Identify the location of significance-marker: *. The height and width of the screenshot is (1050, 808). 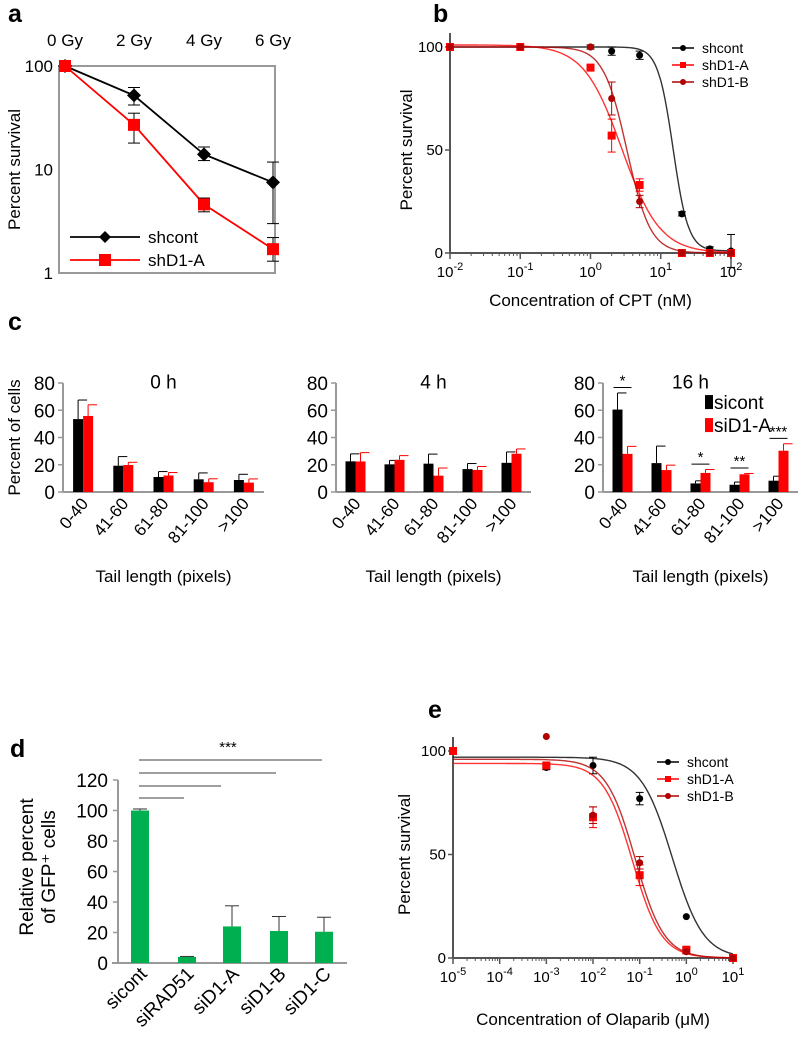
(701, 457).